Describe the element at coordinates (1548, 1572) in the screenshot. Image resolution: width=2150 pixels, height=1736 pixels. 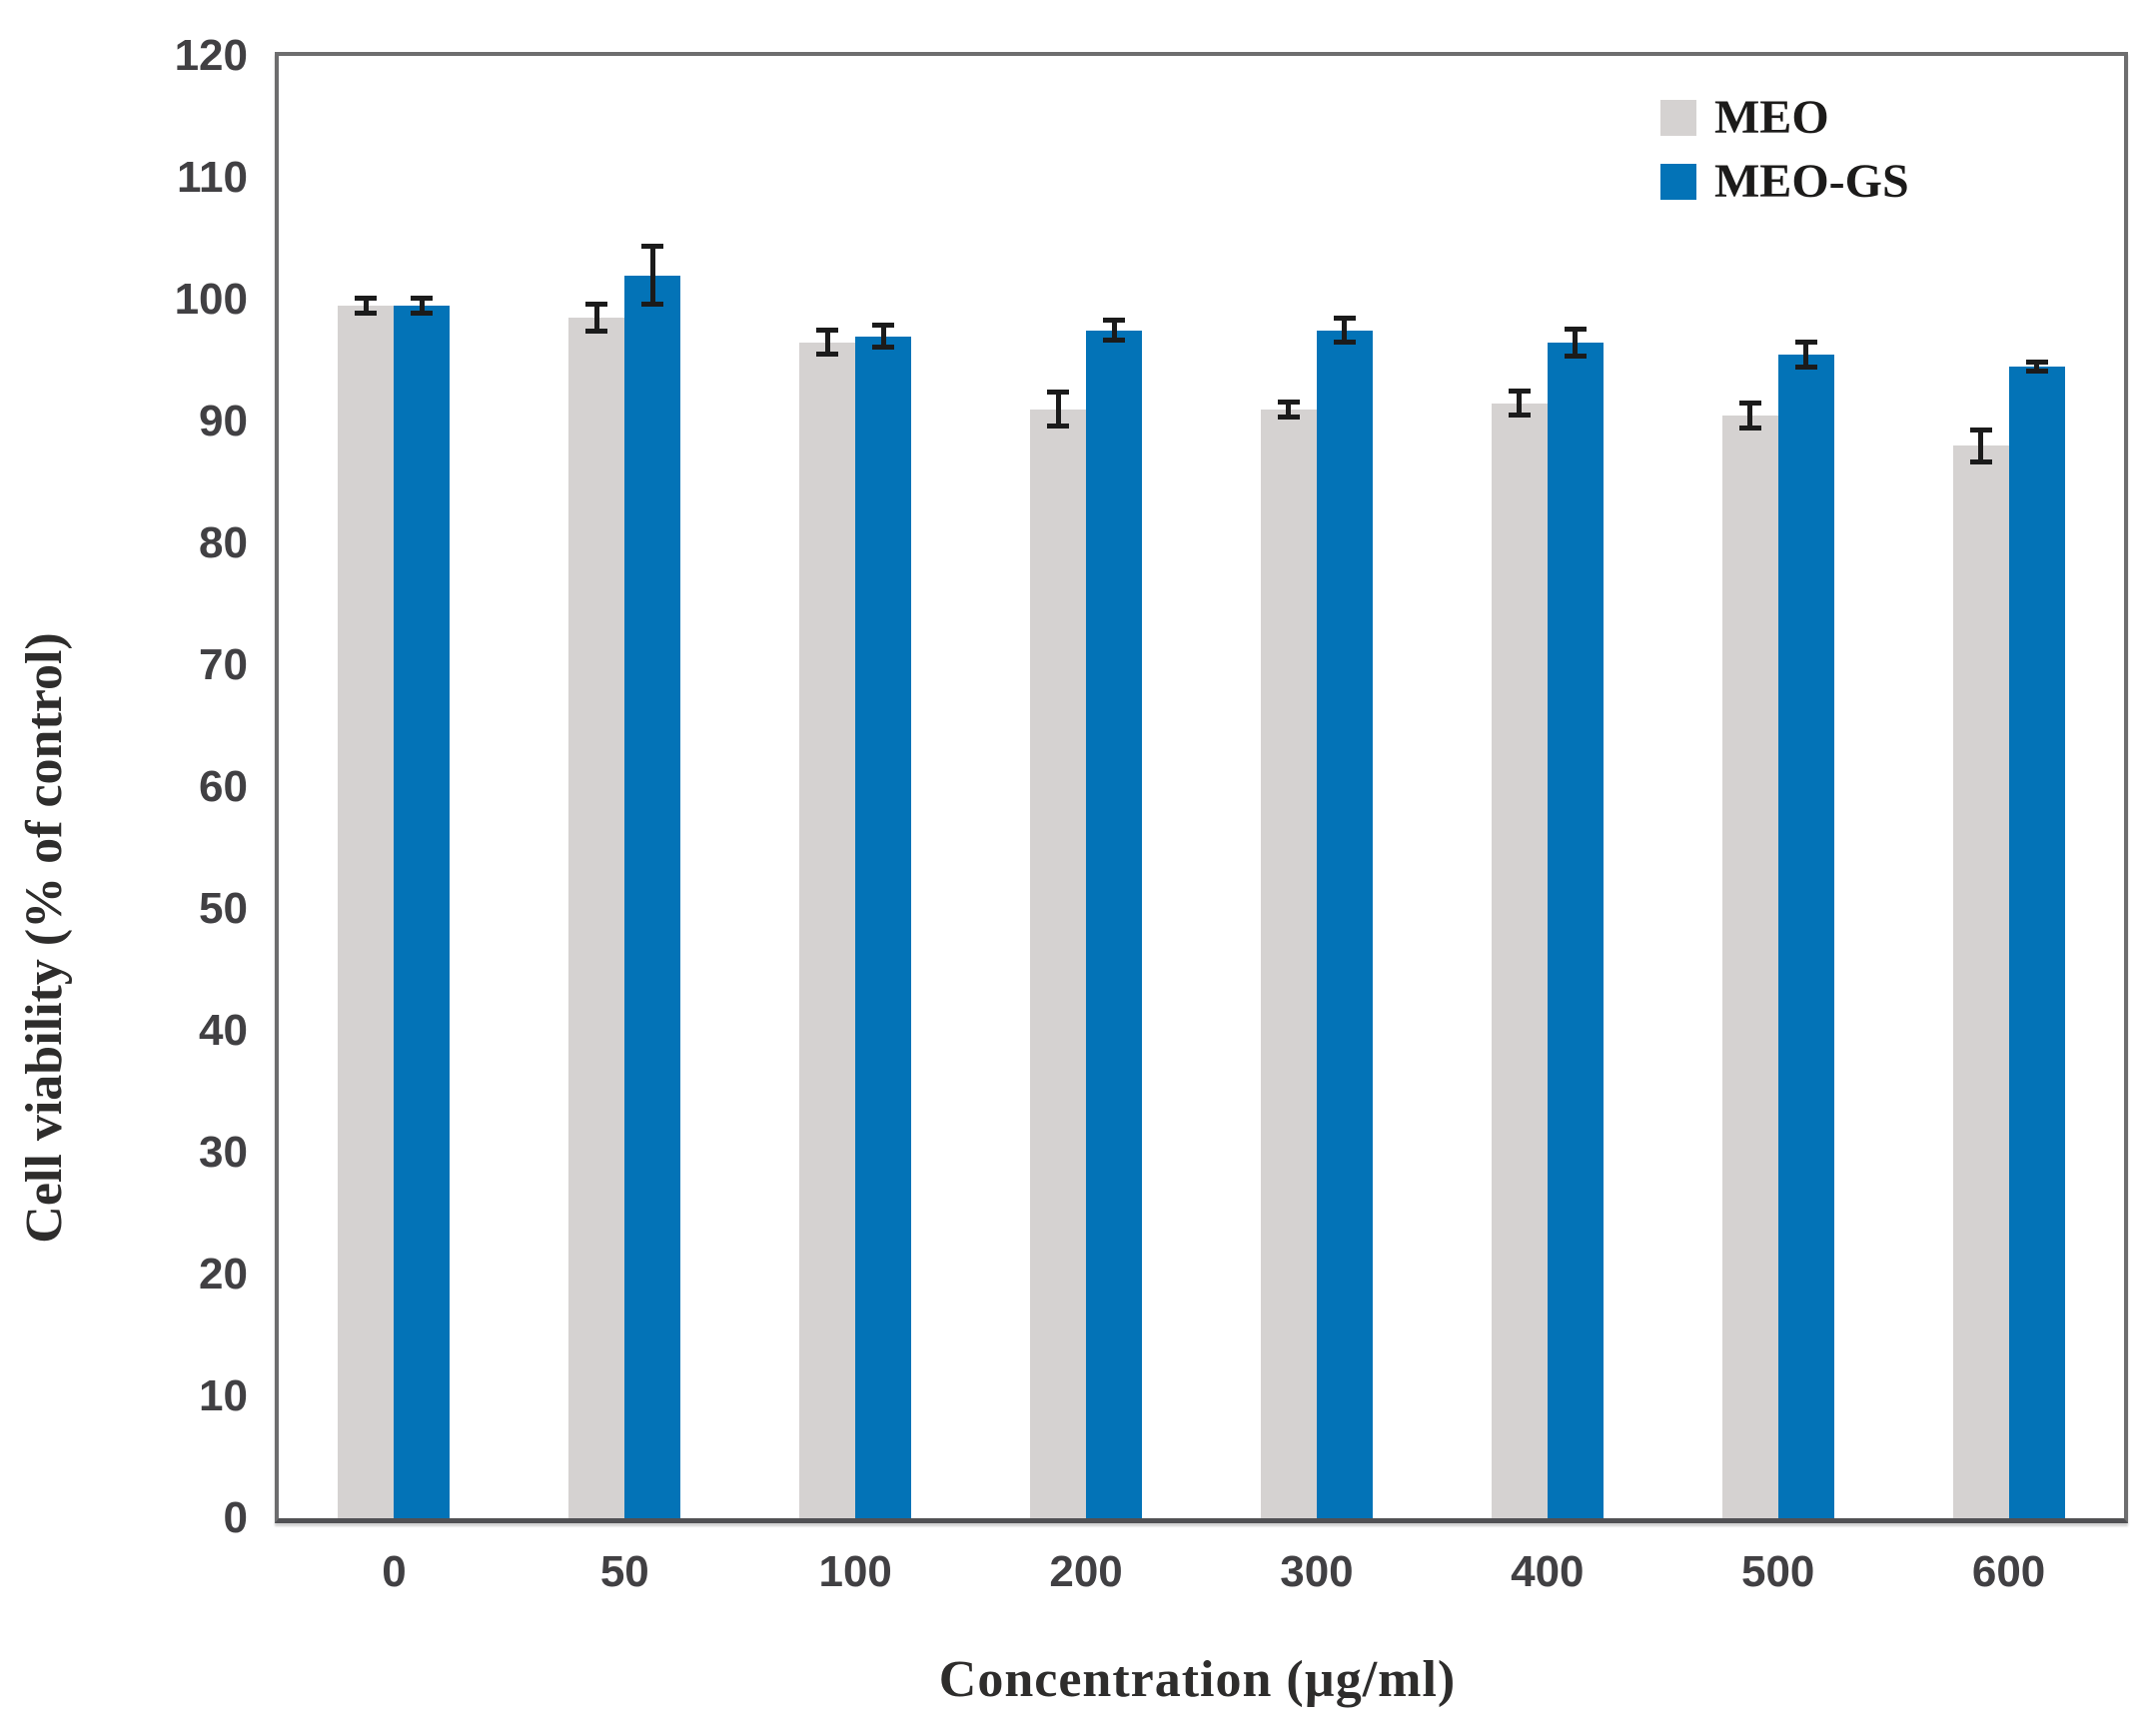
I see `x-tick-label-400: 400` at that location.